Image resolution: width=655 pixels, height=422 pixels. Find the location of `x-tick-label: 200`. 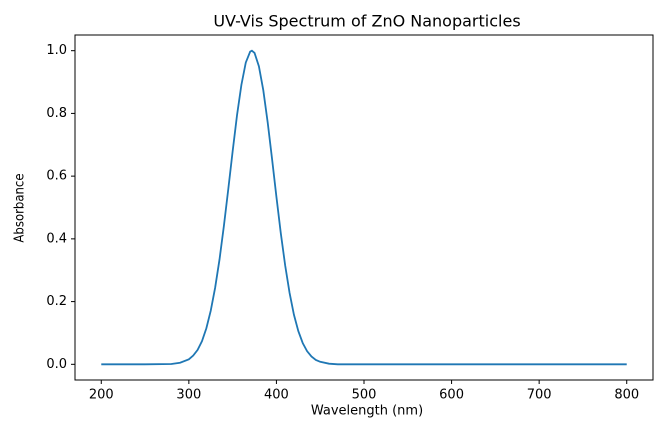

x-tick-label: 200 is located at coordinates (101, 395).